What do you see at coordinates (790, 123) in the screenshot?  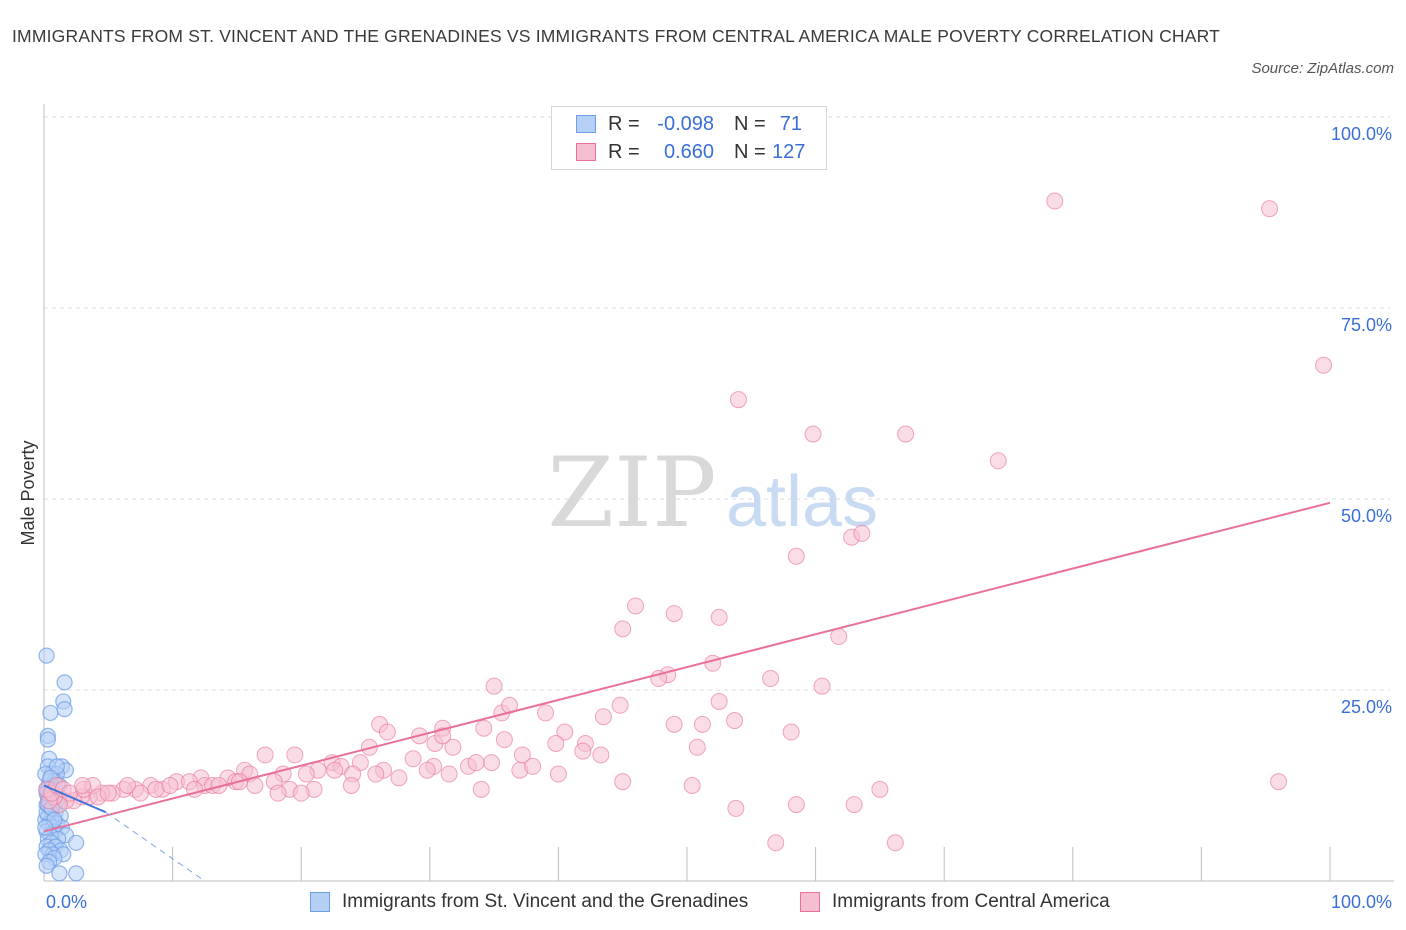 I see `n-value: 71` at bounding box center [790, 123].